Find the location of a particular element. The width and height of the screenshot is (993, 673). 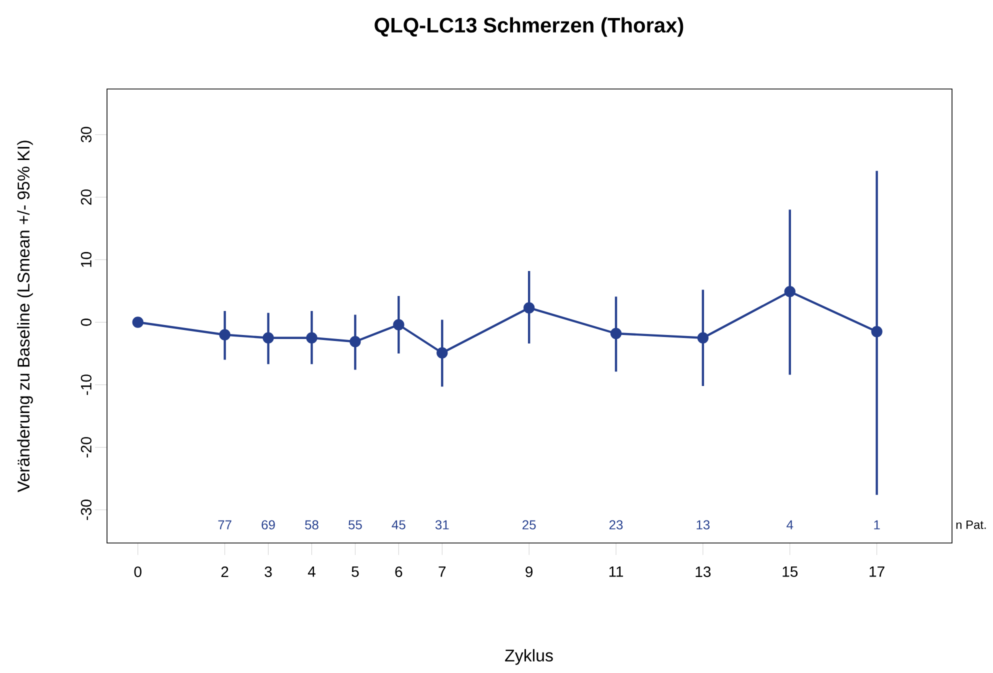

annotation: 69 is located at coordinates (268, 525).